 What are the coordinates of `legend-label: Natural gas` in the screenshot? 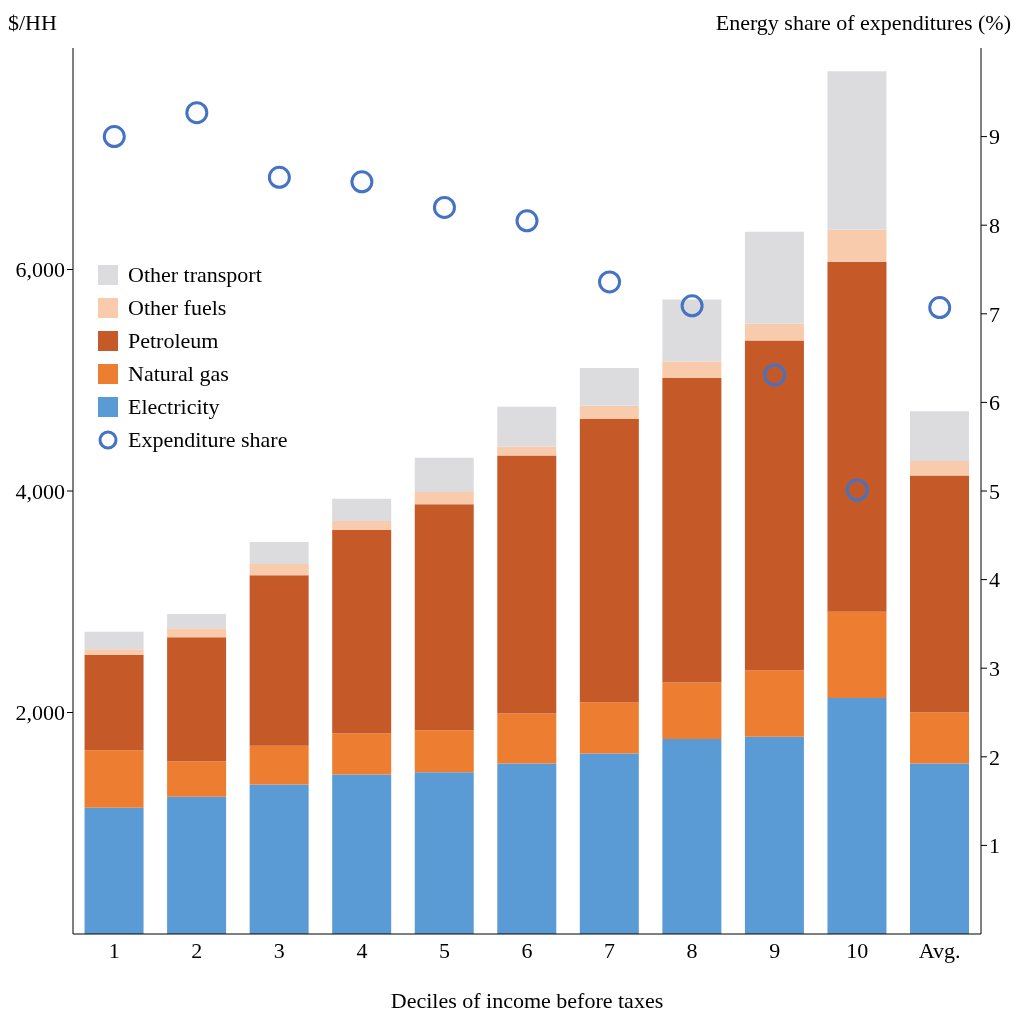 It's located at (178, 374).